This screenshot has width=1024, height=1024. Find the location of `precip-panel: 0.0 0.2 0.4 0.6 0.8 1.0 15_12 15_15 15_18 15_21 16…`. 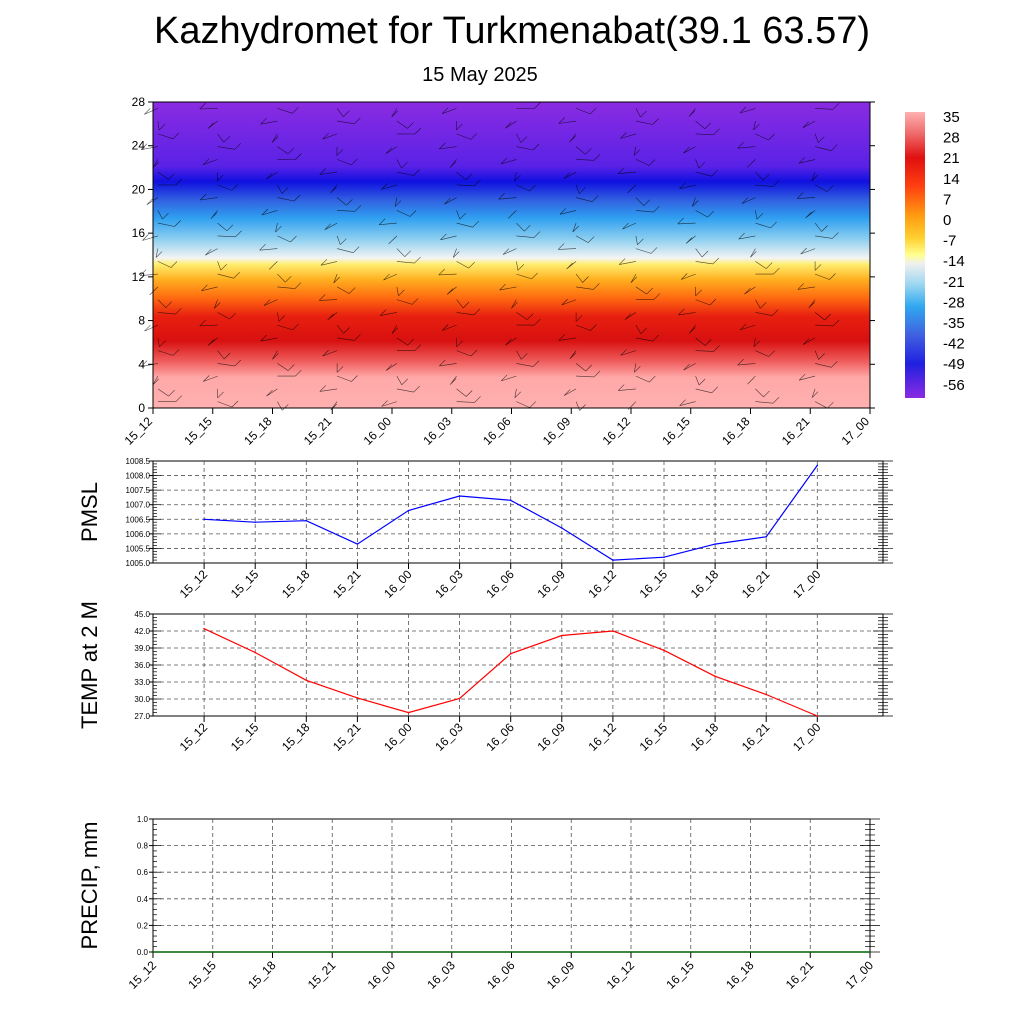

precip-panel: 0.0 0.2 0.4 0.6 0.8 1.0 15_12 15_15 15_18 15_21 16… is located at coordinates (478, 903).